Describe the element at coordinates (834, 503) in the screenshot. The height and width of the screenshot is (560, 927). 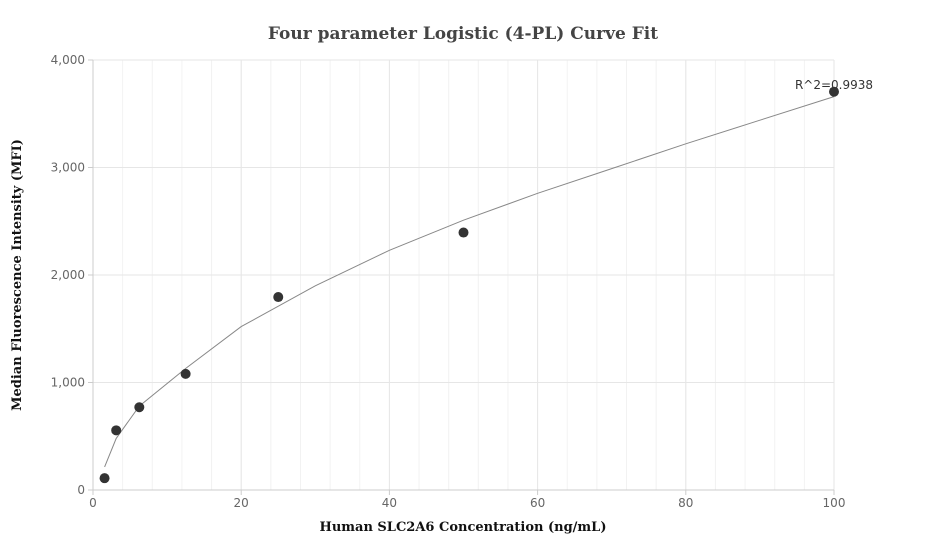
I see `x-tick-label: 100` at that location.